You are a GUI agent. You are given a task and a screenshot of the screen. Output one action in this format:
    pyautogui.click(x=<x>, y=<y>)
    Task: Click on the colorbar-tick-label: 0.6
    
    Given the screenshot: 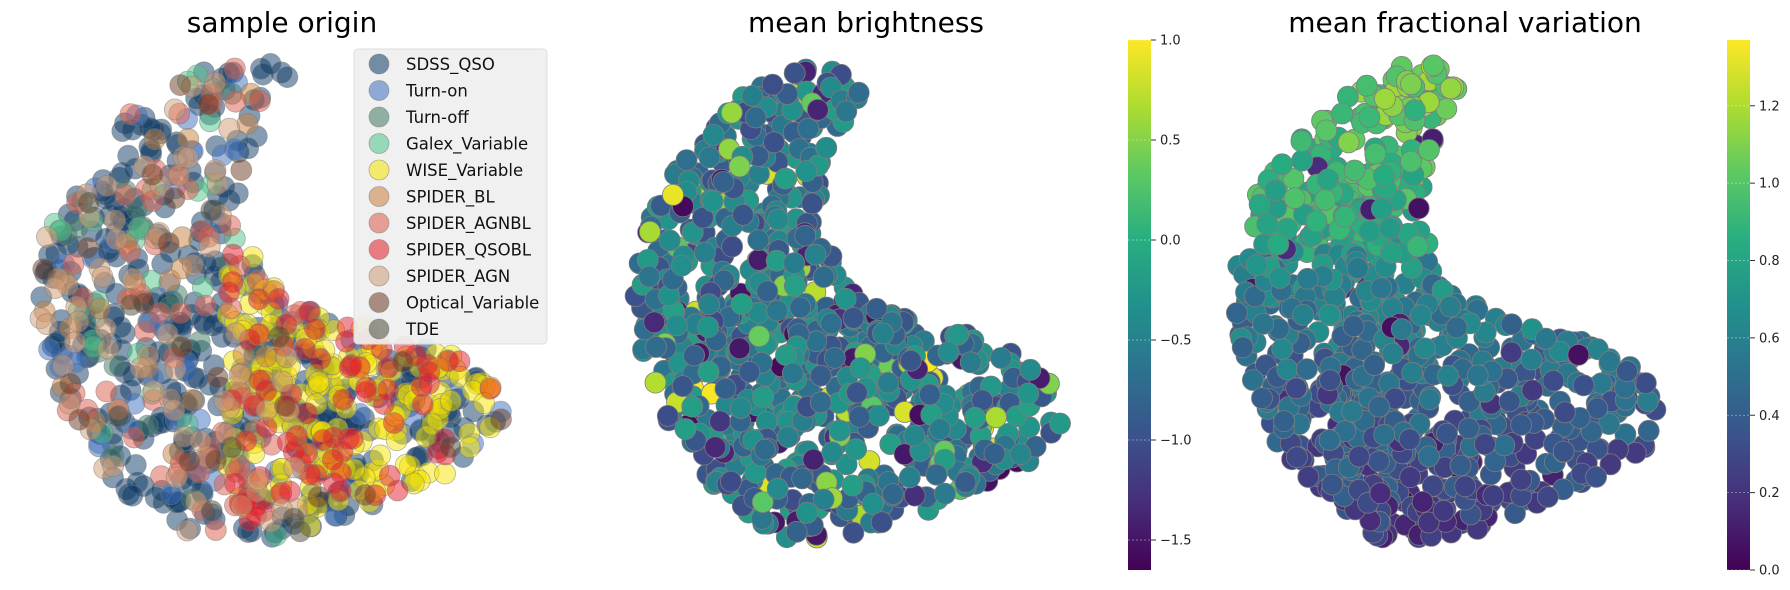 What is the action you would take?
    pyautogui.click(x=1769, y=338)
    